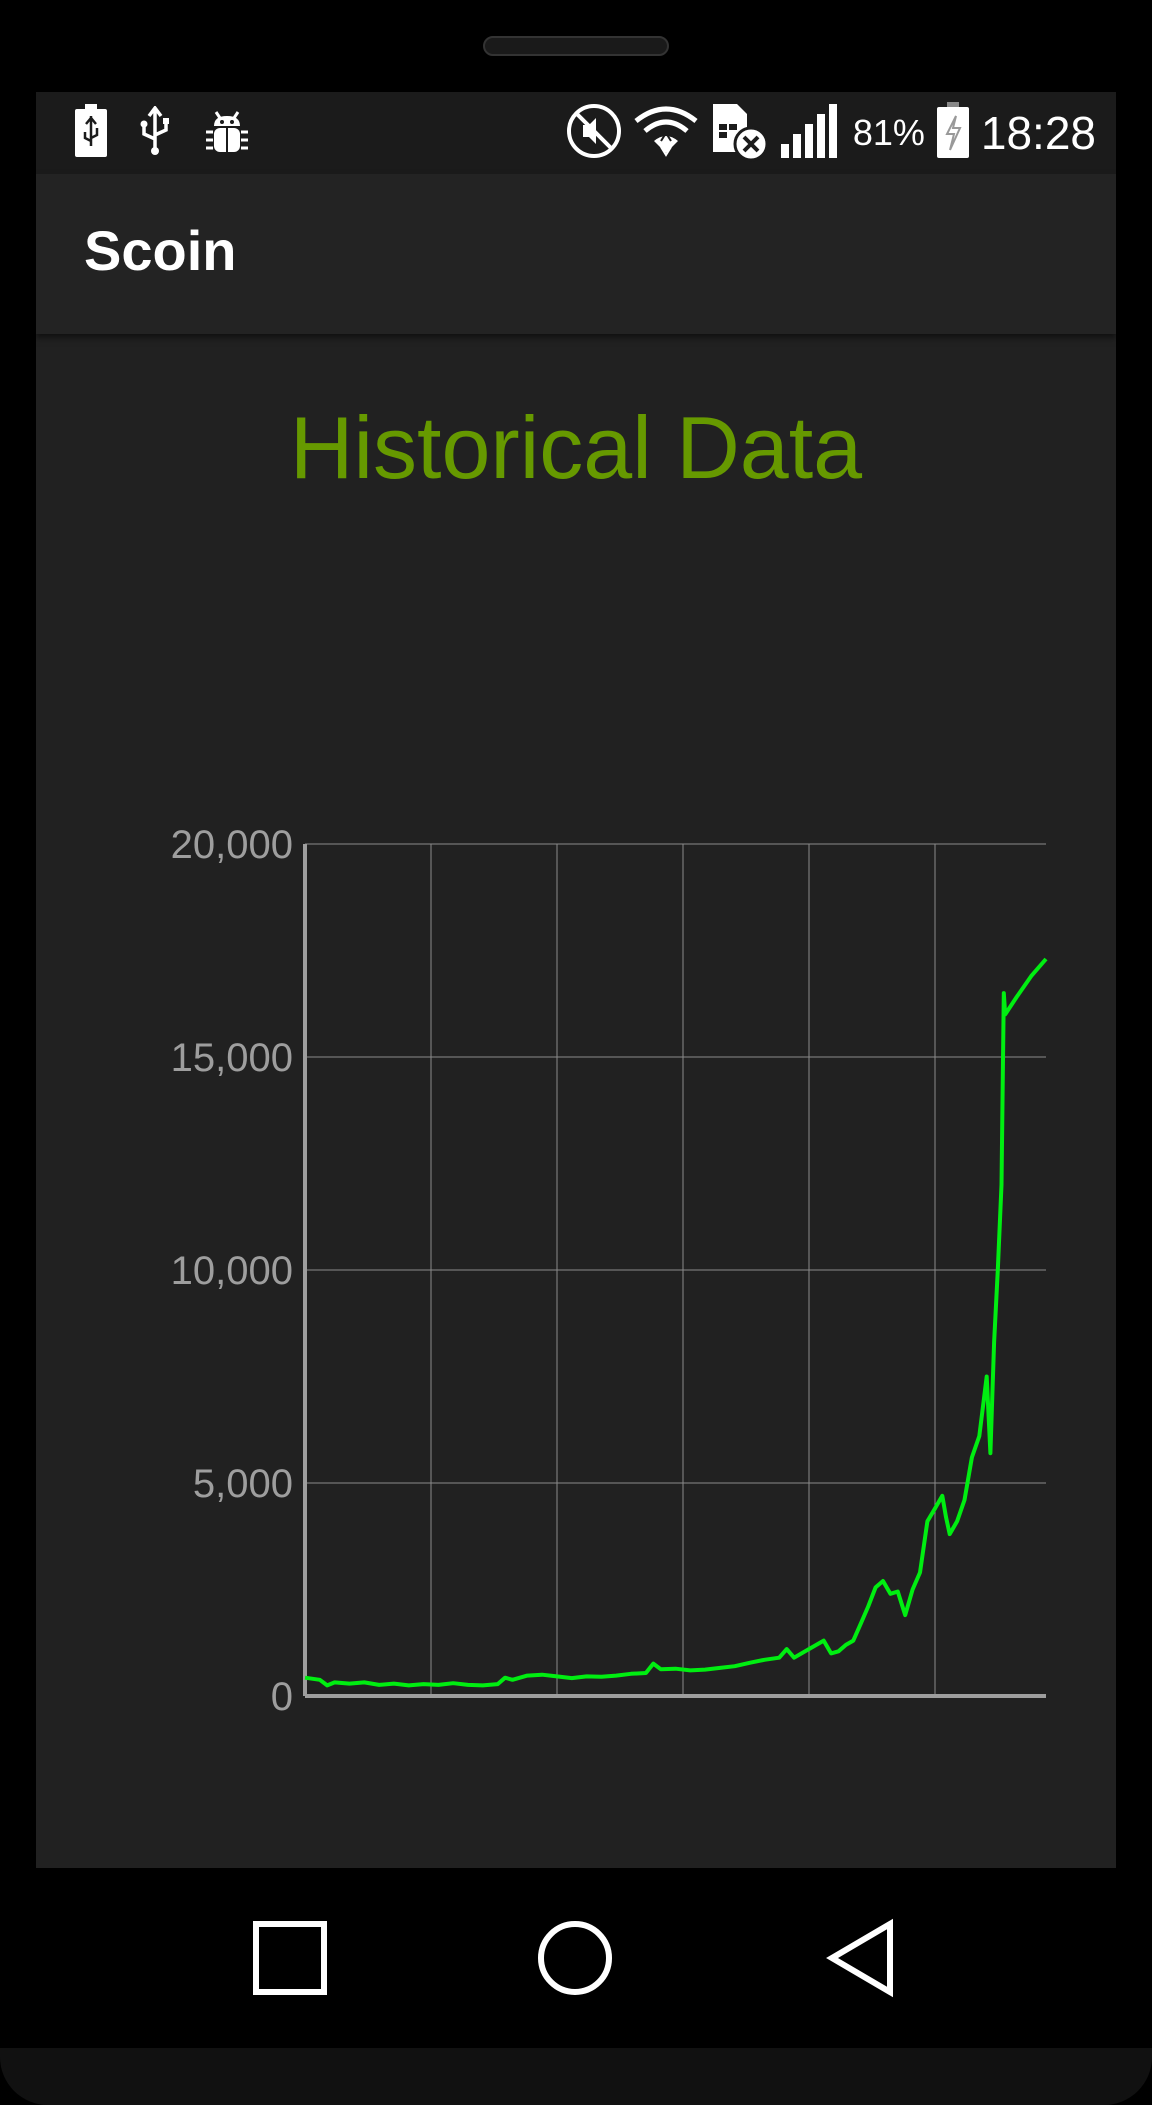 This screenshot has width=1152, height=2105. I want to click on recent-apps-button, so click(290, 1958).